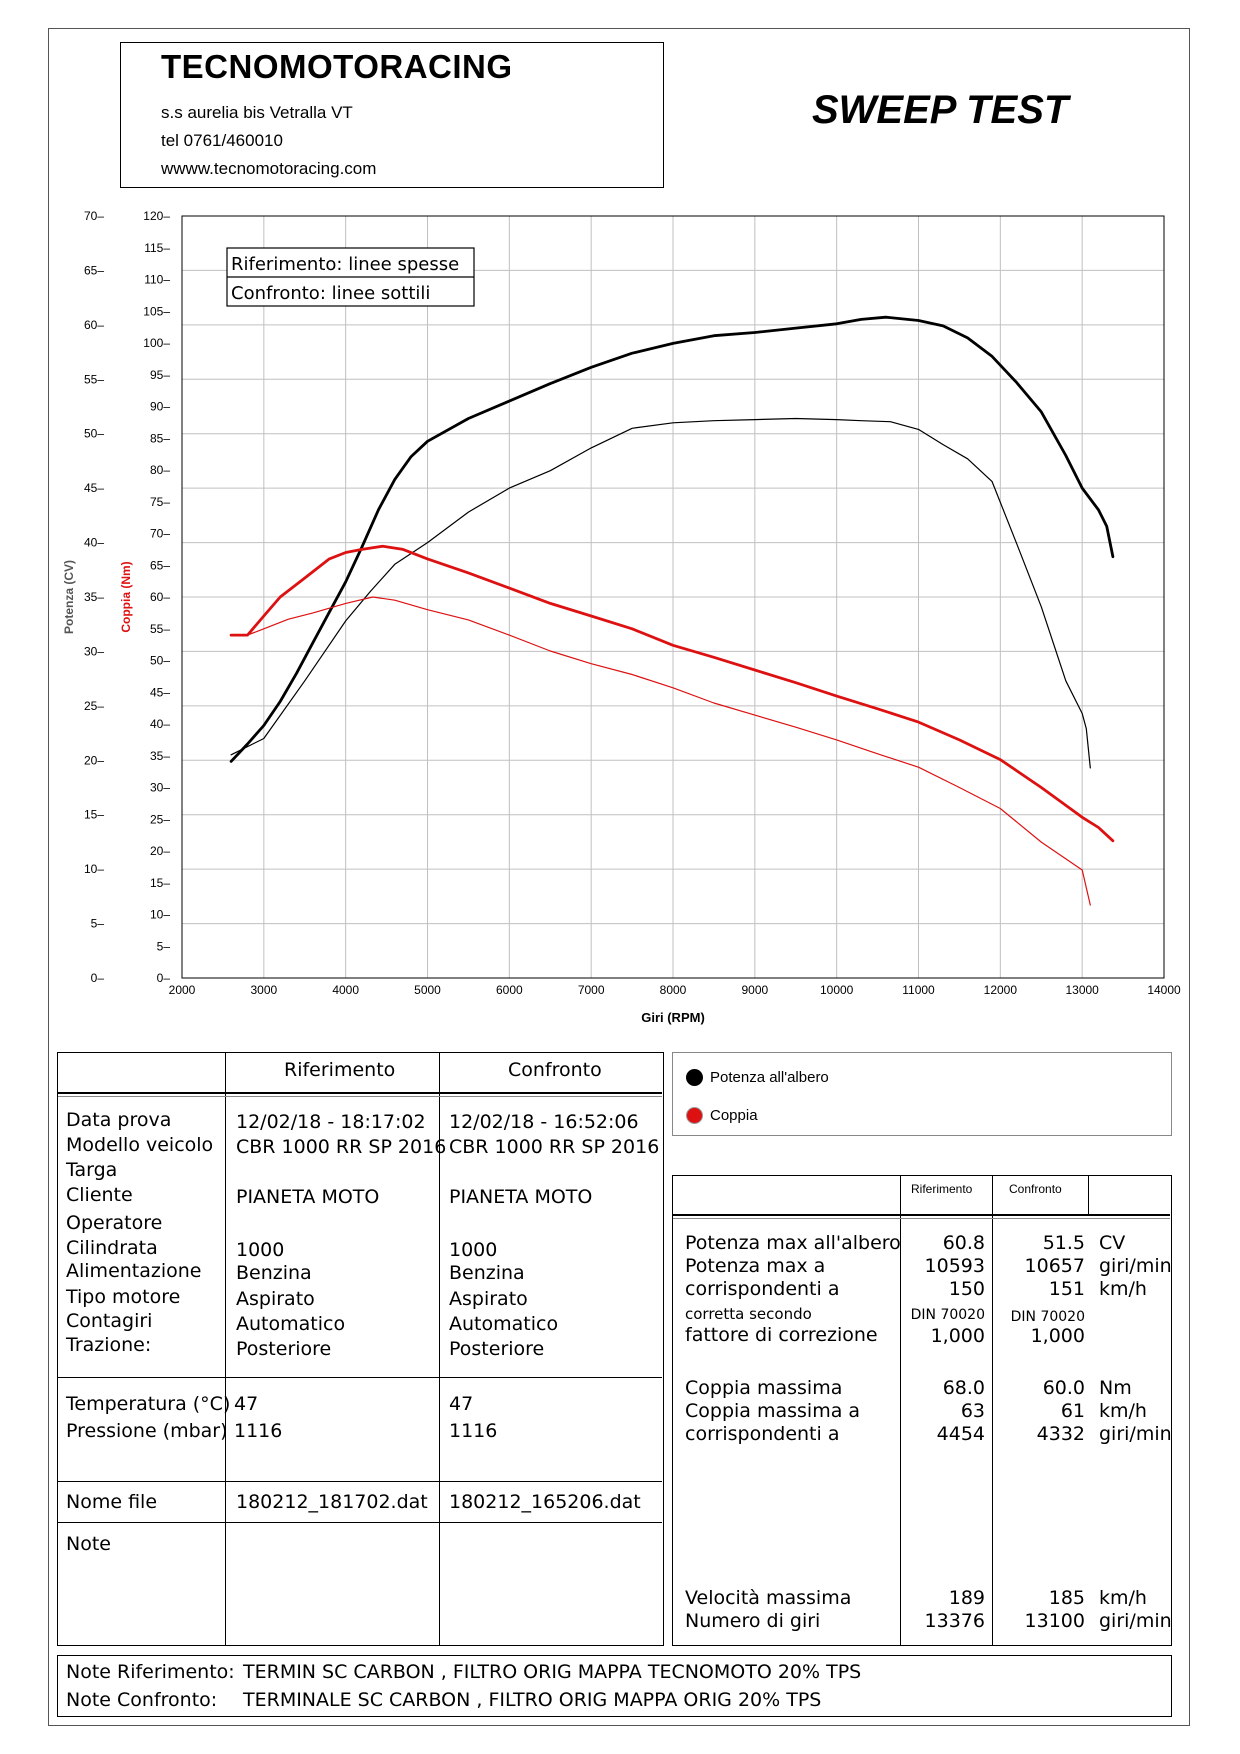 This screenshot has width=1240, height=1754. I want to click on conf-torque-max: 60.0, so click(1063, 1388).